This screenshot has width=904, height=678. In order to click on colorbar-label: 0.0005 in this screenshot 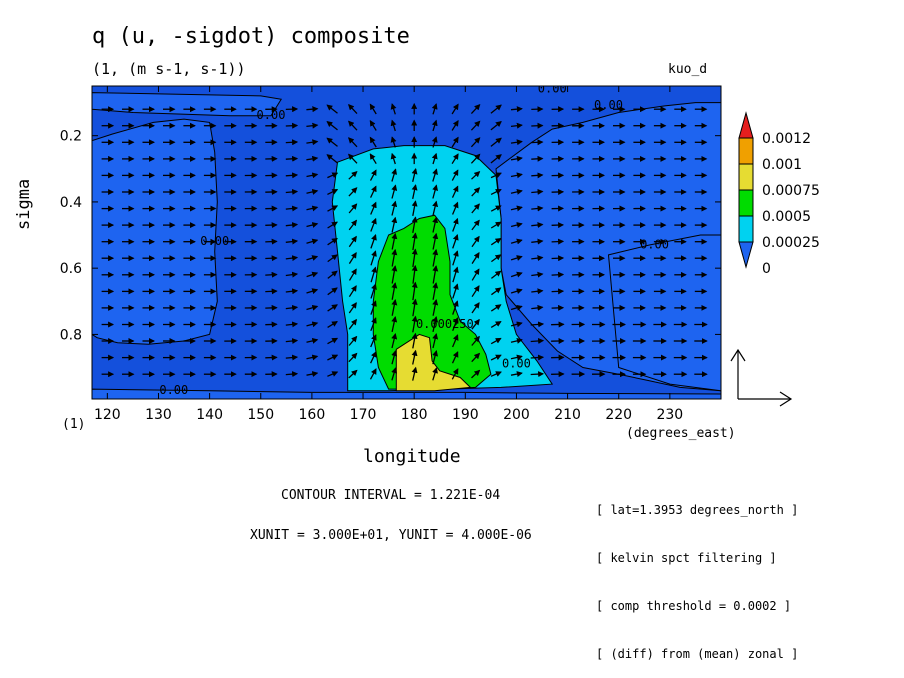, I will do `click(786, 217)`.